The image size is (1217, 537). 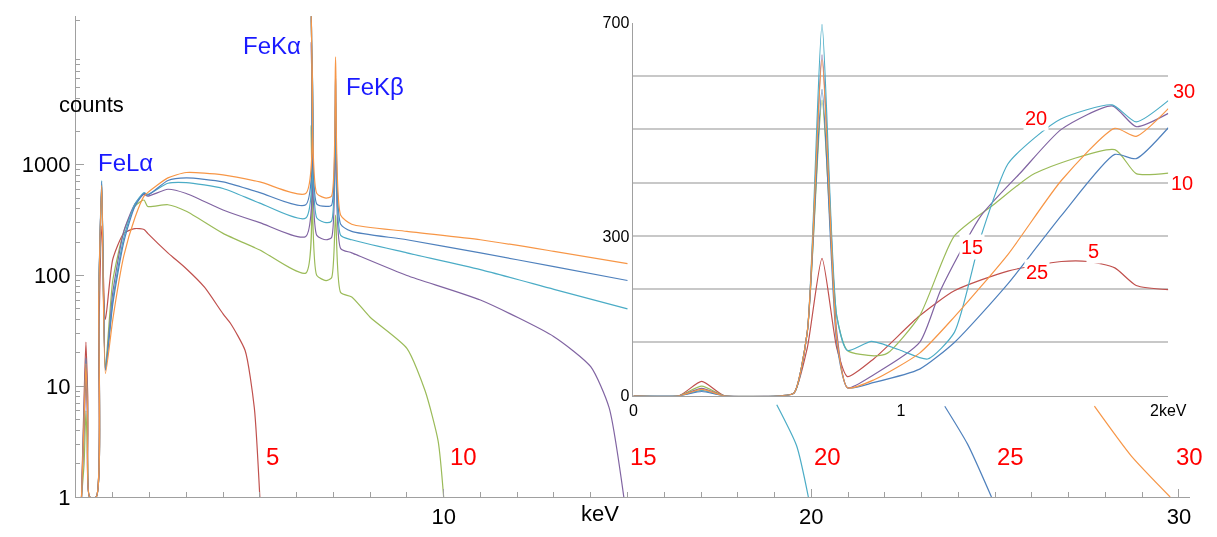 What do you see at coordinates (443, 517) in the screenshot?
I see `x-tick-label: 10` at bounding box center [443, 517].